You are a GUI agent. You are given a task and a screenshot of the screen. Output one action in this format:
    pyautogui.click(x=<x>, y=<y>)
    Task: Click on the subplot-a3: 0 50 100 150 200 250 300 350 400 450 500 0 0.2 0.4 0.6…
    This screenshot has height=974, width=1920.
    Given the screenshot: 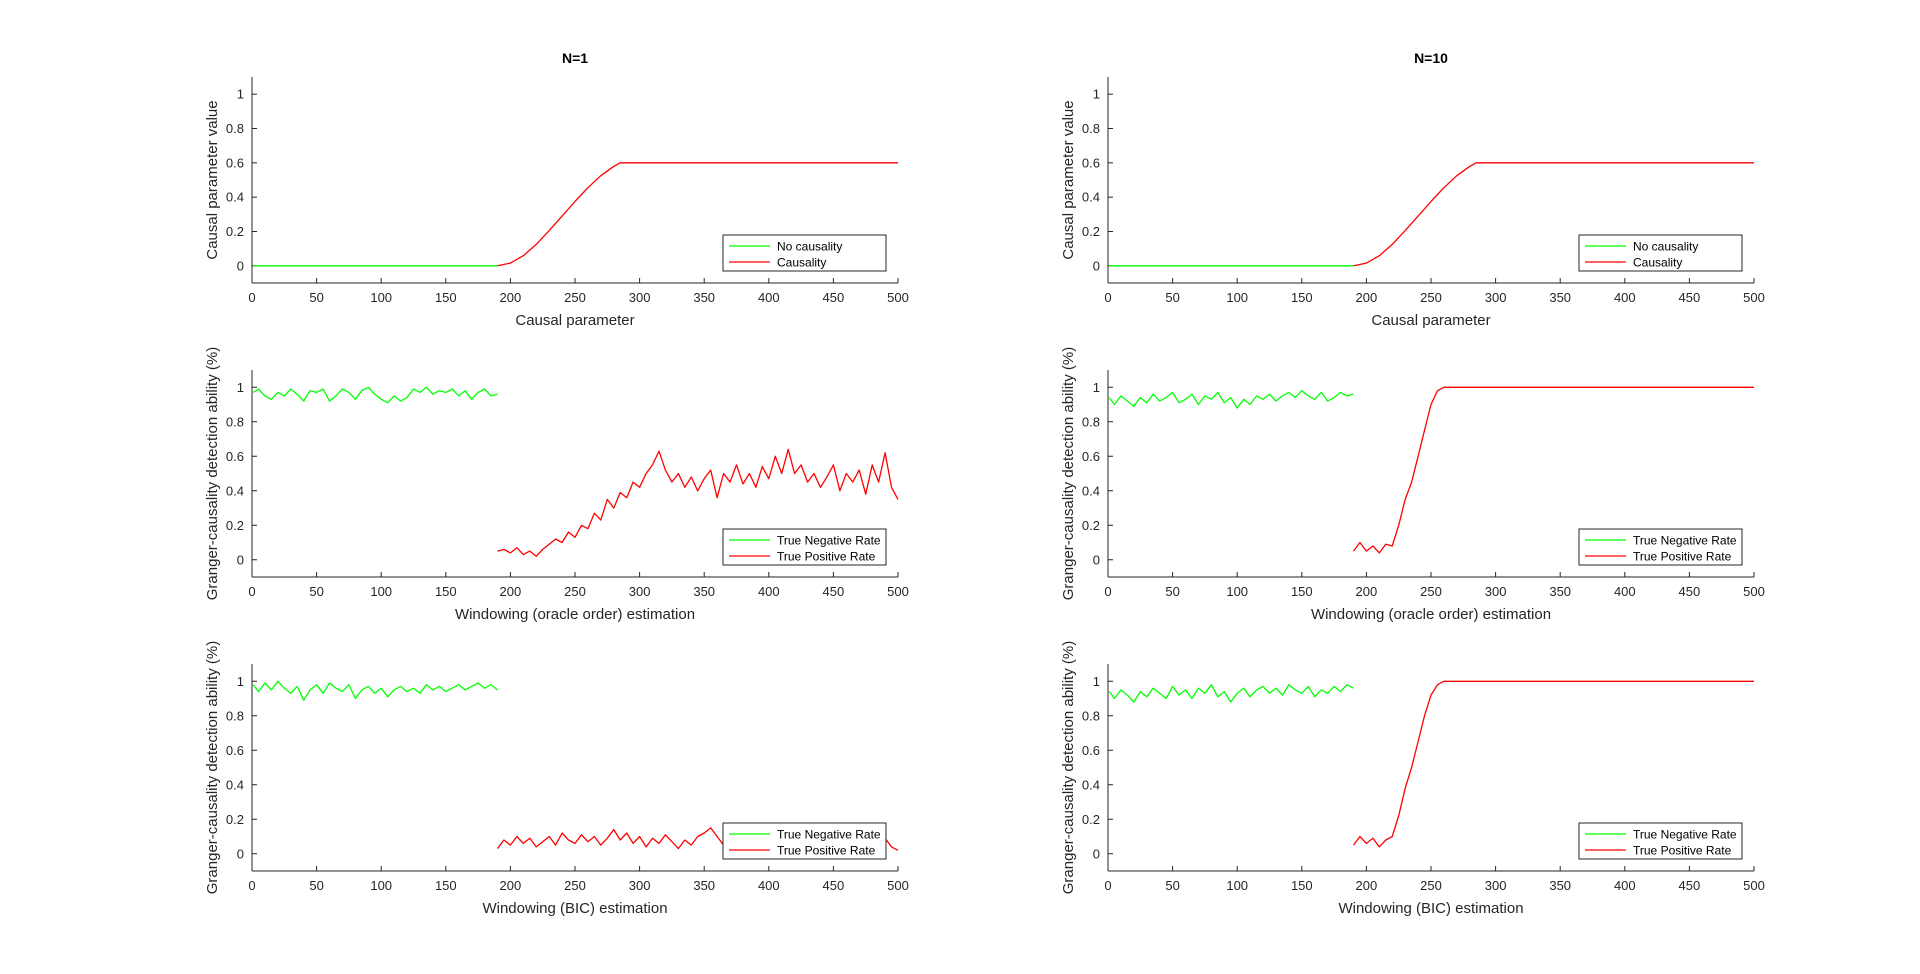 What is the action you would take?
    pyautogui.click(x=556, y=779)
    